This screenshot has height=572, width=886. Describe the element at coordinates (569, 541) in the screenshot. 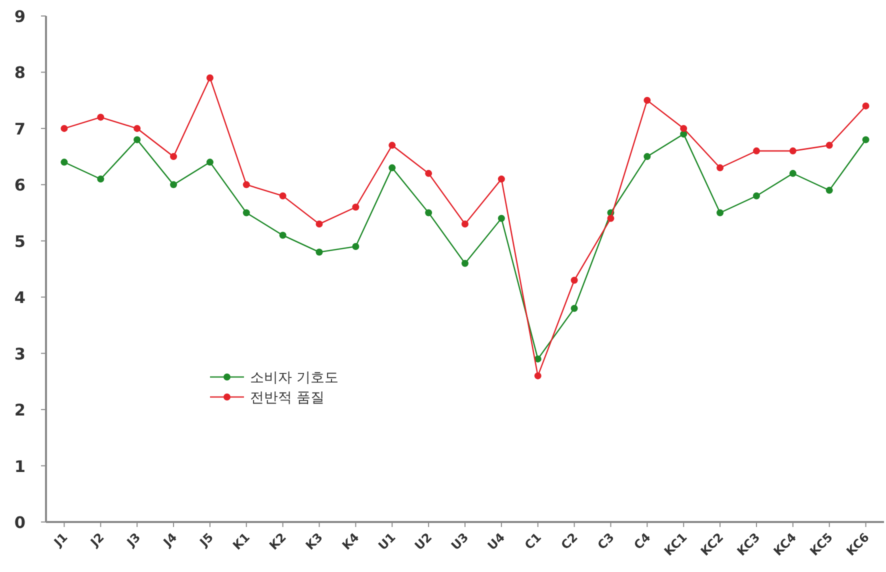

I see `x-tick-label: C2` at that location.